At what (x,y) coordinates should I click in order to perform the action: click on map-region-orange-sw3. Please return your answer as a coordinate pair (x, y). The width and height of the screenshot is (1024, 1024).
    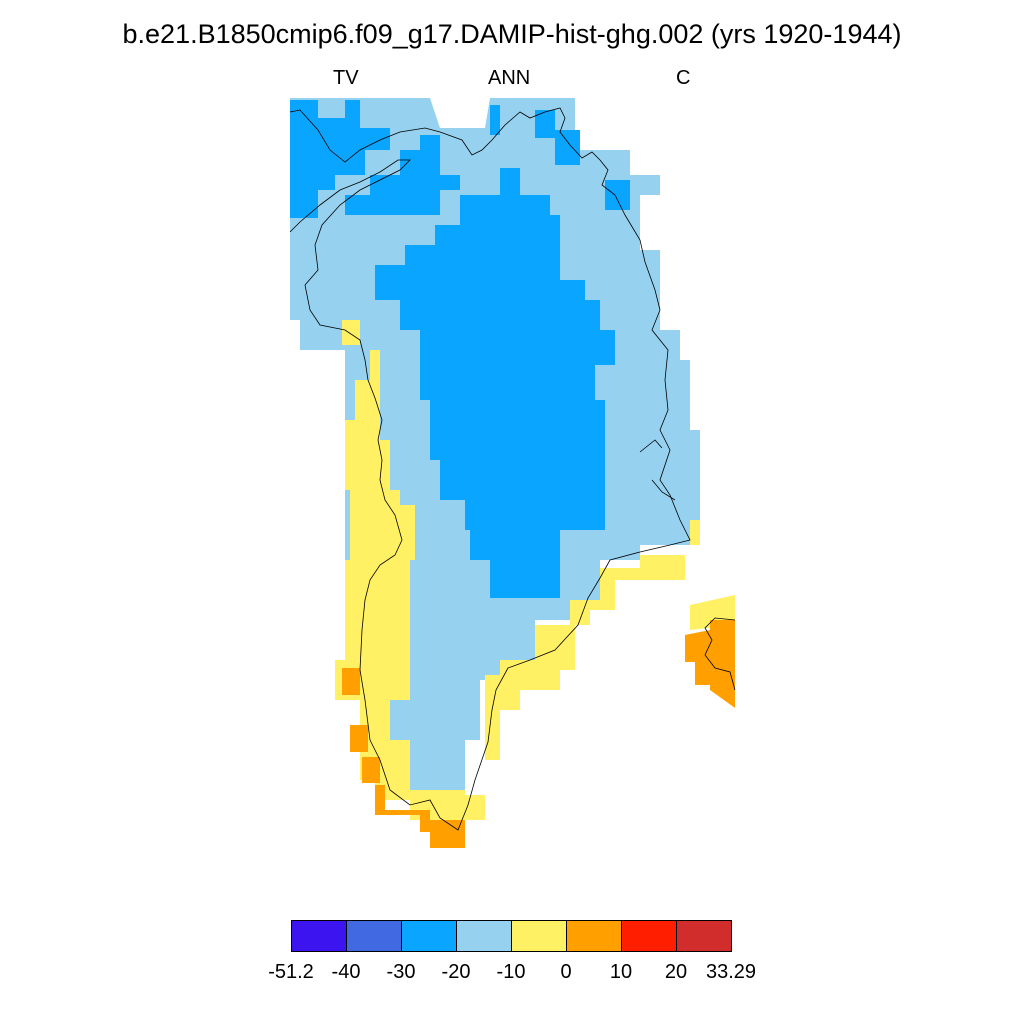
    Looking at the image, I should click on (371, 770).